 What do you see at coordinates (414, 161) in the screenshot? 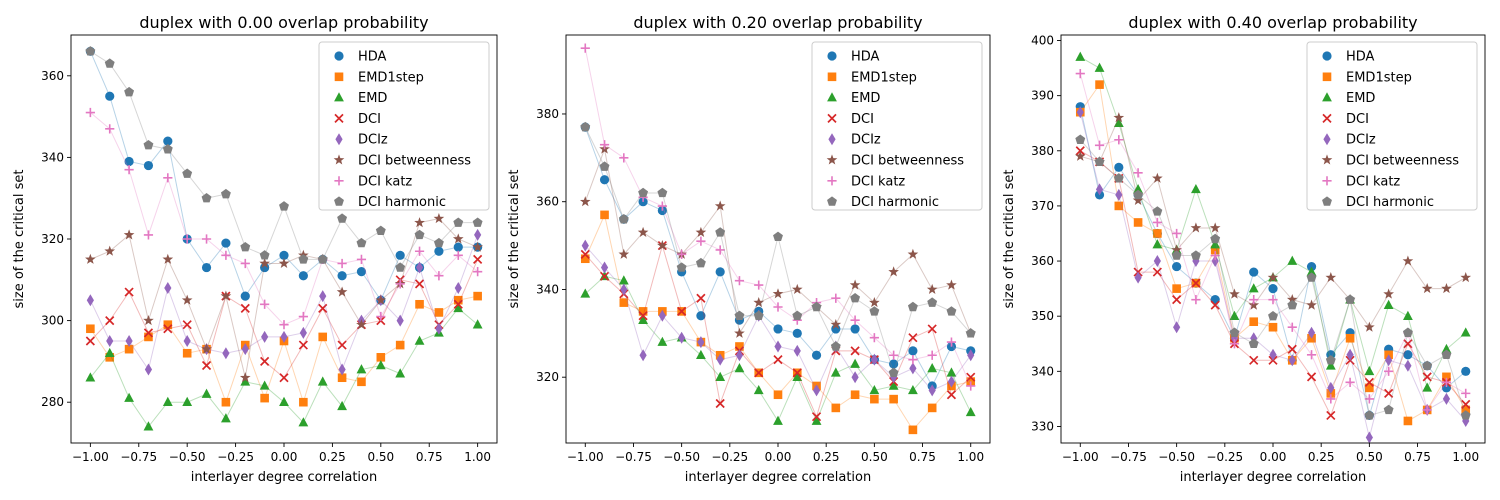
I see `legend-label: DCI betweenness` at bounding box center [414, 161].